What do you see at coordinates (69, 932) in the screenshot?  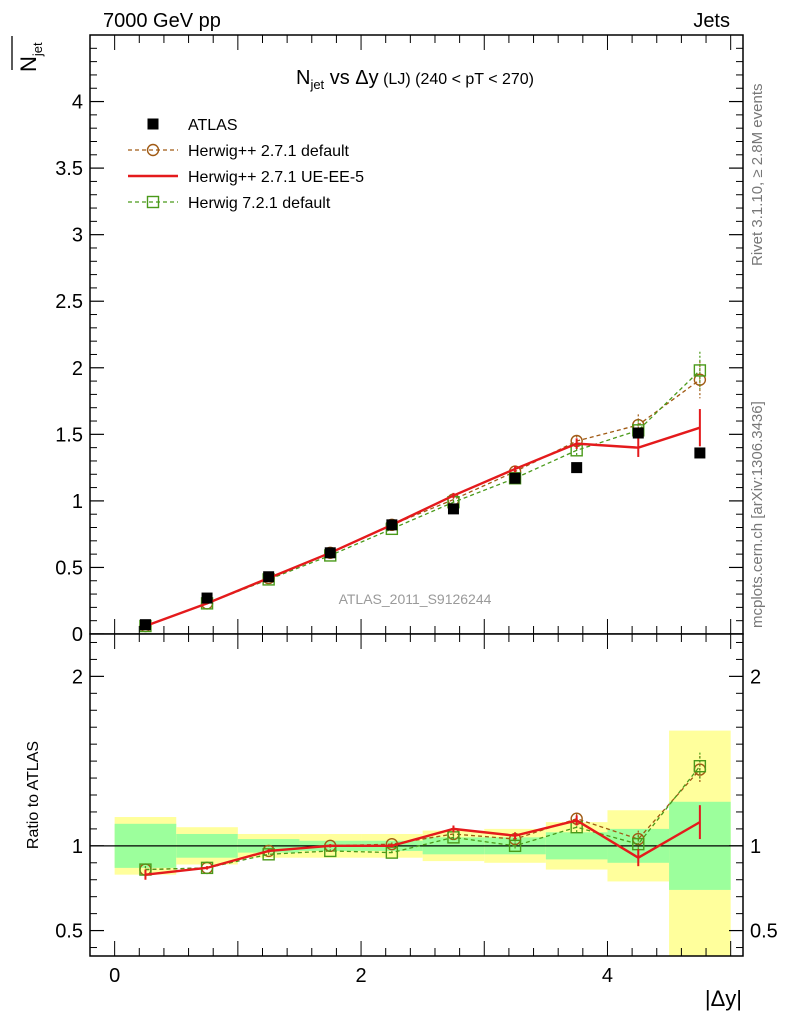 I see `ratio-y-tick-label: 0.5` at bounding box center [69, 932].